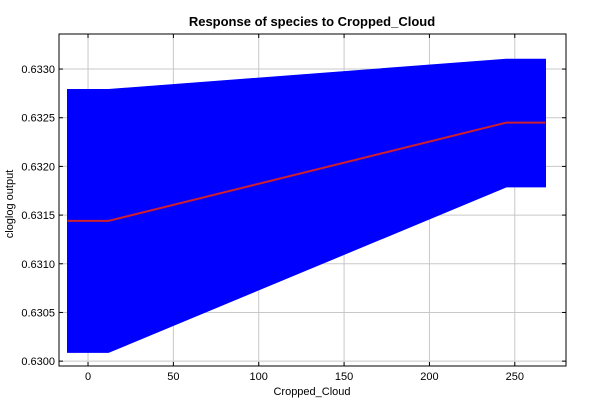 The width and height of the screenshot is (600, 405). What do you see at coordinates (429, 377) in the screenshot?
I see `x-tick-label-4: 200` at bounding box center [429, 377].